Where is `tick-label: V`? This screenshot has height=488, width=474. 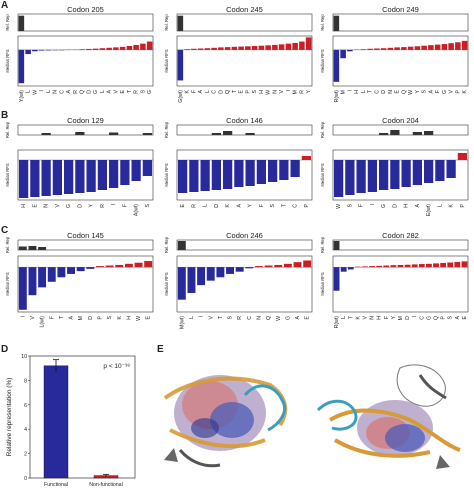 tick-label: V is located at coordinates (365, 317).